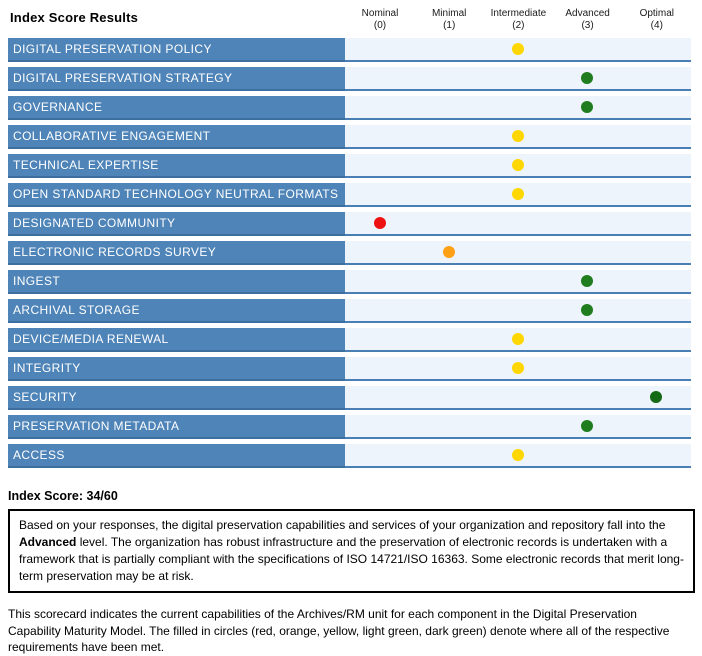 The image size is (702, 656). What do you see at coordinates (176, 456) in the screenshot?
I see `row-label-bar: ACCESS` at bounding box center [176, 456].